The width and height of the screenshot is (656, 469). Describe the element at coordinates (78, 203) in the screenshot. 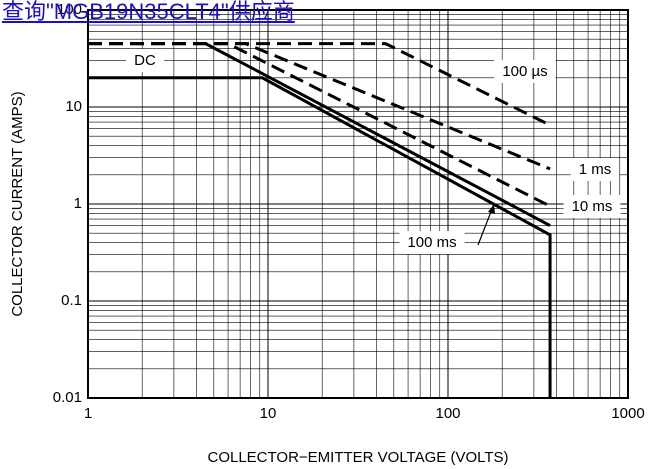

I see `y-tick-label: 1` at that location.